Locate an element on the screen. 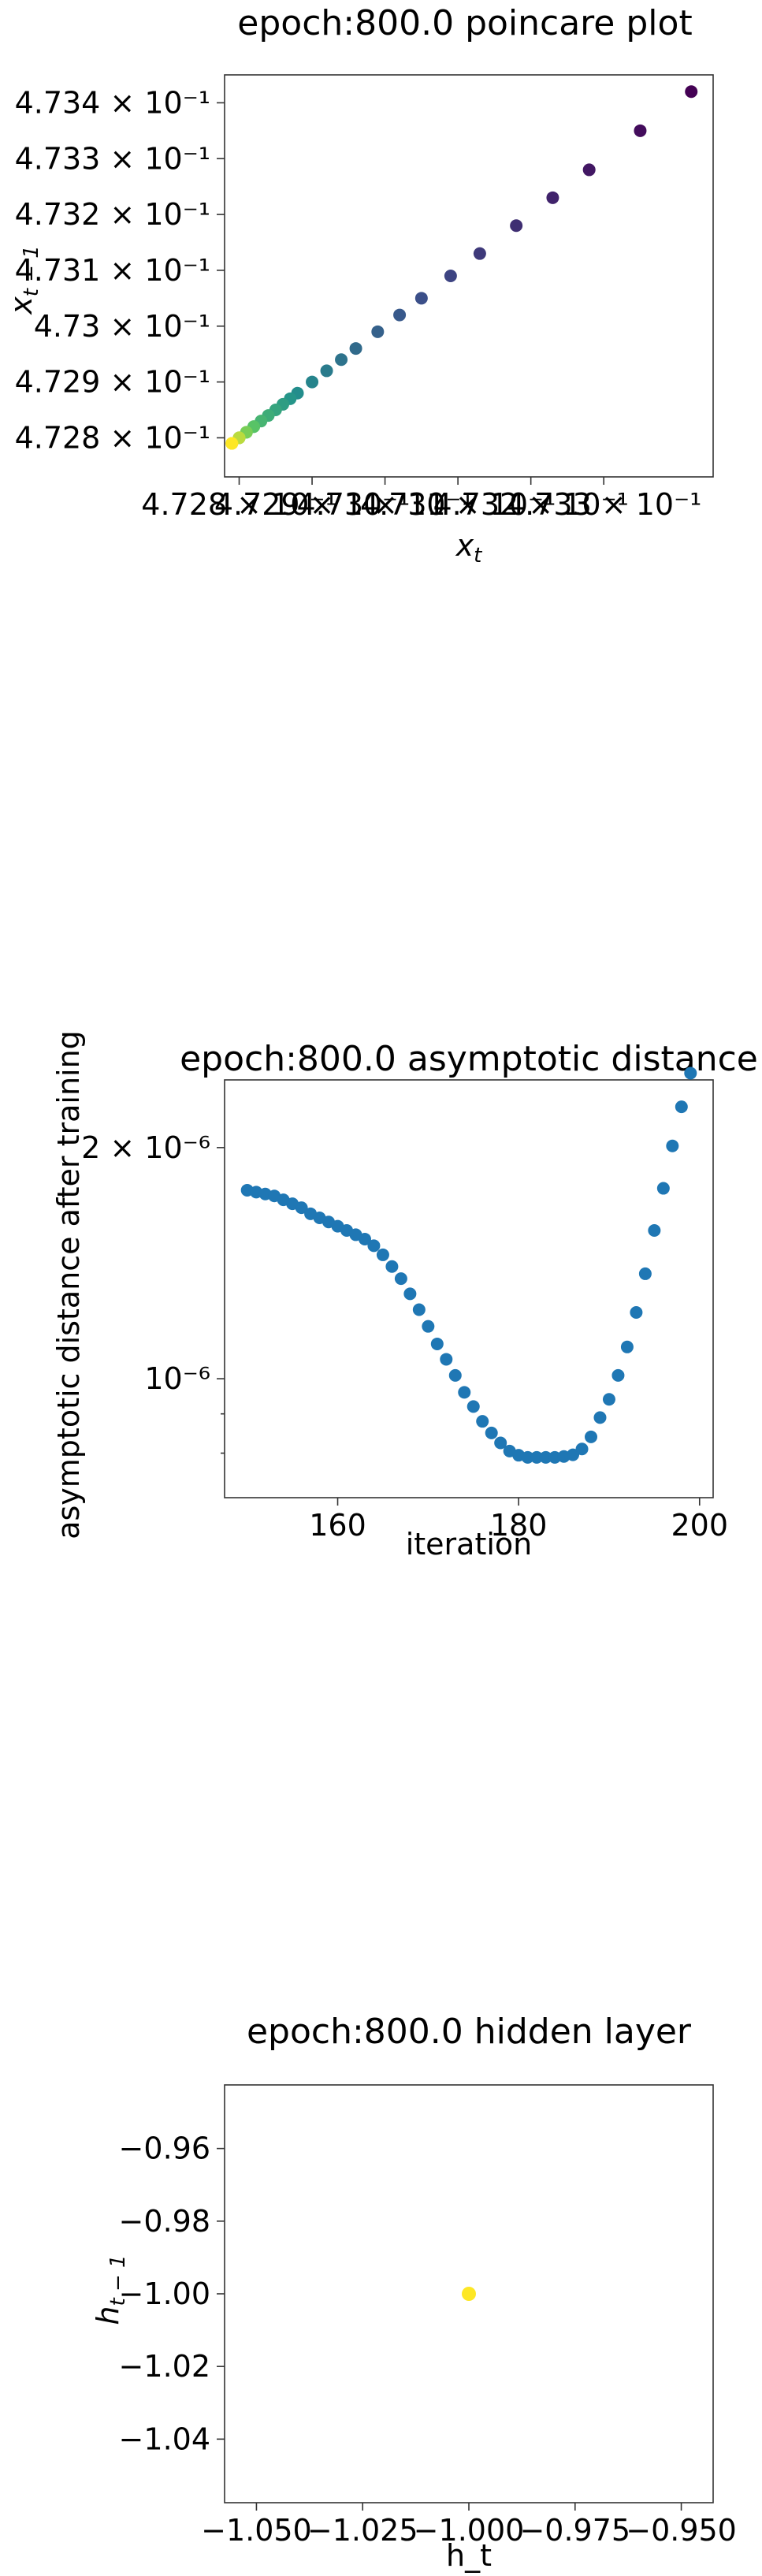 The height and width of the screenshot is (2576, 762). x-tick-label: 4.729 × 10⁻¹ is located at coordinates (312, 504).